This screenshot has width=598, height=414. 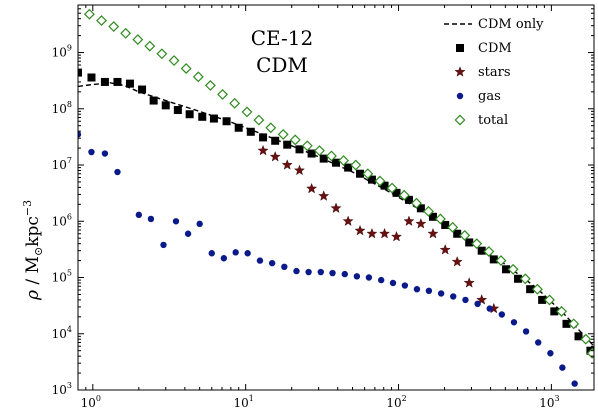 What do you see at coordinates (478, 96) in the screenshot?
I see `legend-item-gas: gas` at bounding box center [478, 96].